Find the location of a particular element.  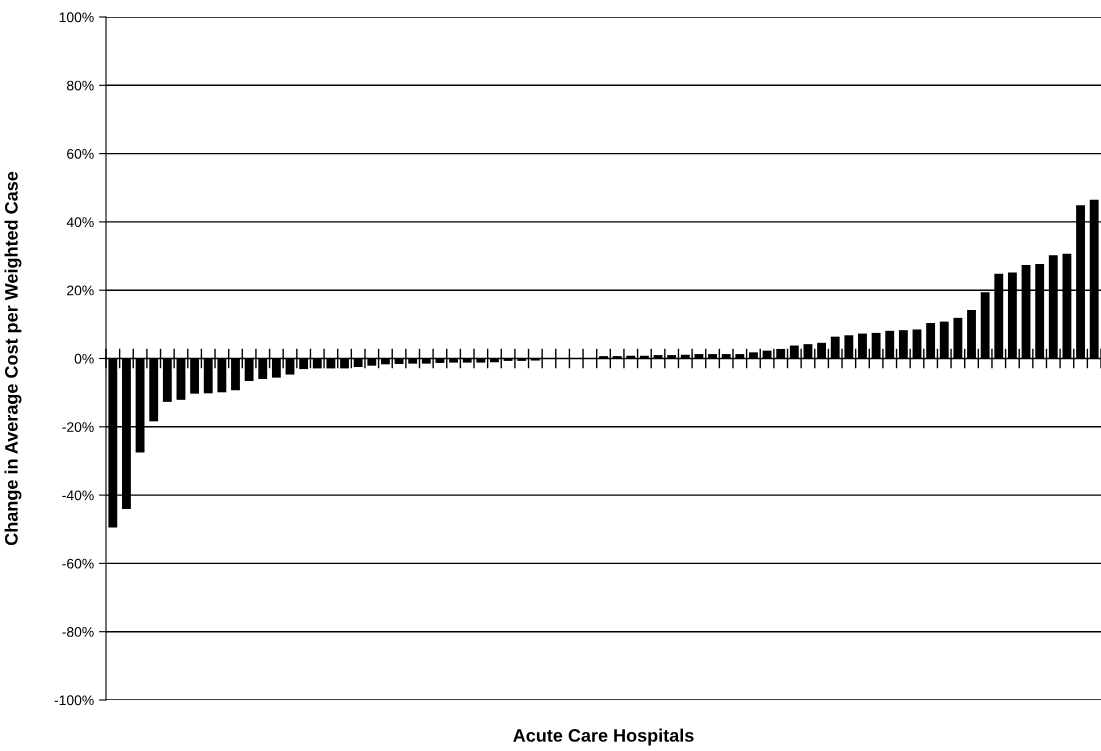

y-tick-label: 100% is located at coordinates (76, 17).